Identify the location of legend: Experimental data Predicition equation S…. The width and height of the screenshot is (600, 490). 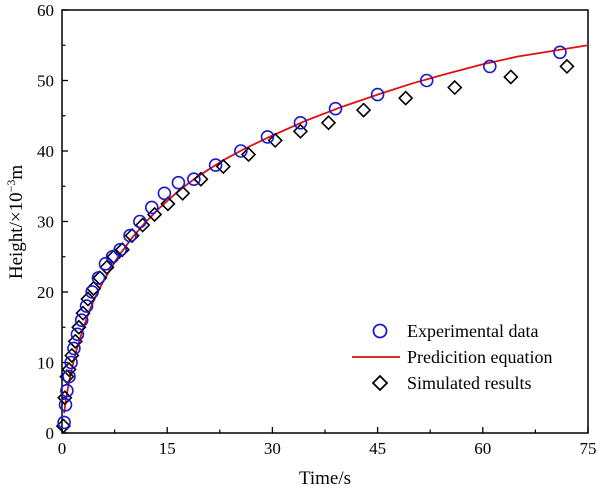
(452, 357).